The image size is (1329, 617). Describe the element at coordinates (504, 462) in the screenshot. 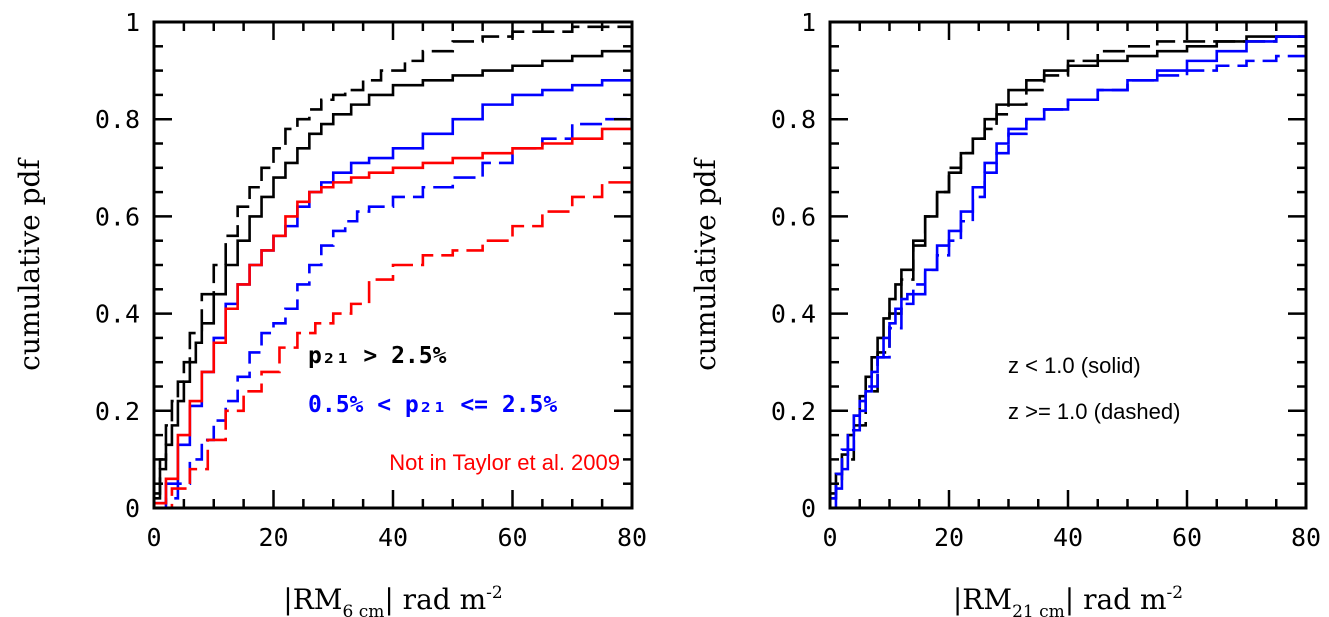

I see `annotation-text: Not in Taylor et al. 2009` at that location.